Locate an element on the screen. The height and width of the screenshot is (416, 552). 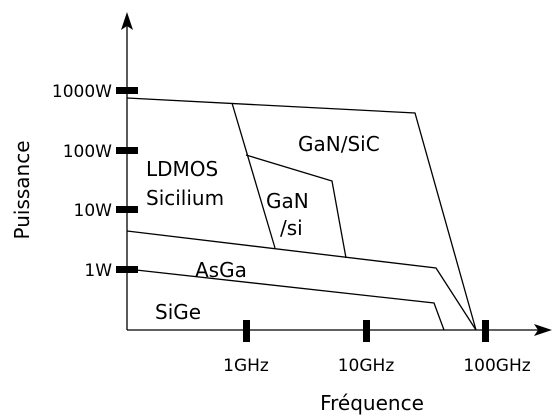
x-tick-label: 1GHz is located at coordinates (246, 366).